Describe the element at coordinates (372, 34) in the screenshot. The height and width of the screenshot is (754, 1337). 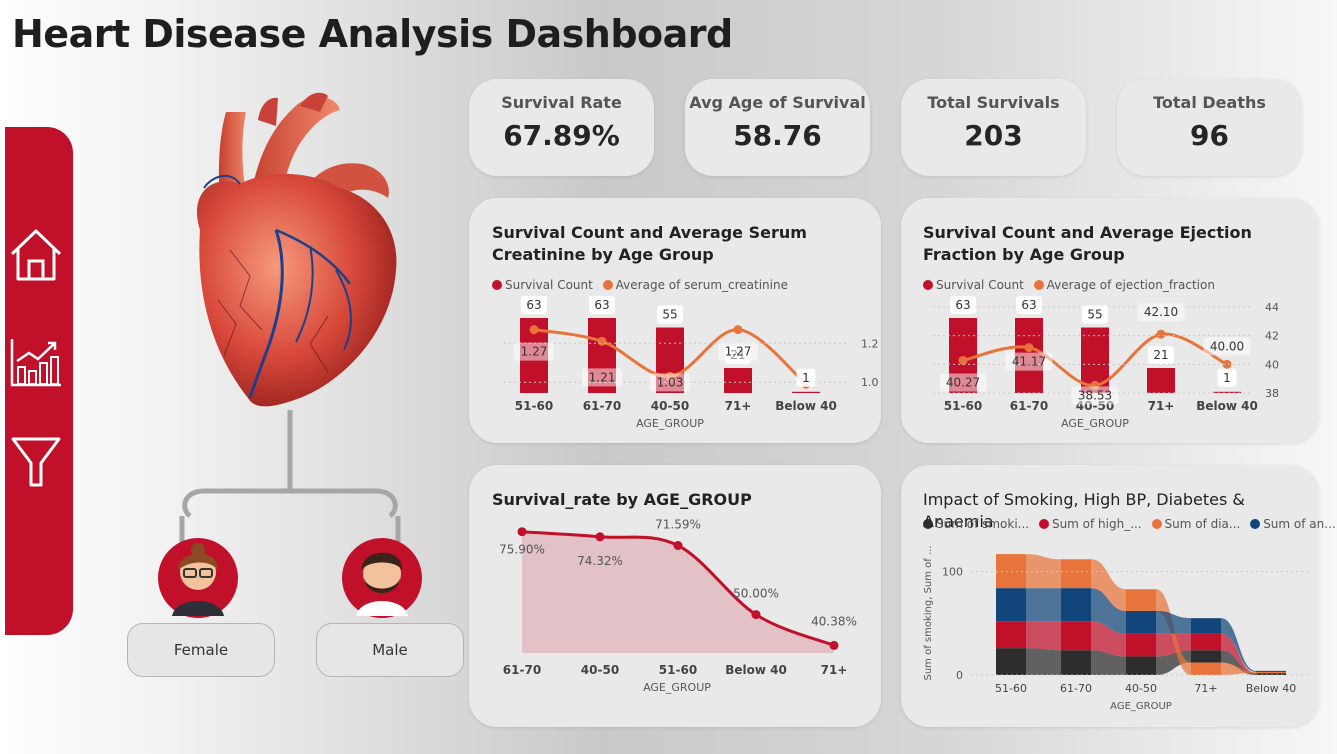
I see `page-title: Heart Disease Analysis Dashboard` at that location.